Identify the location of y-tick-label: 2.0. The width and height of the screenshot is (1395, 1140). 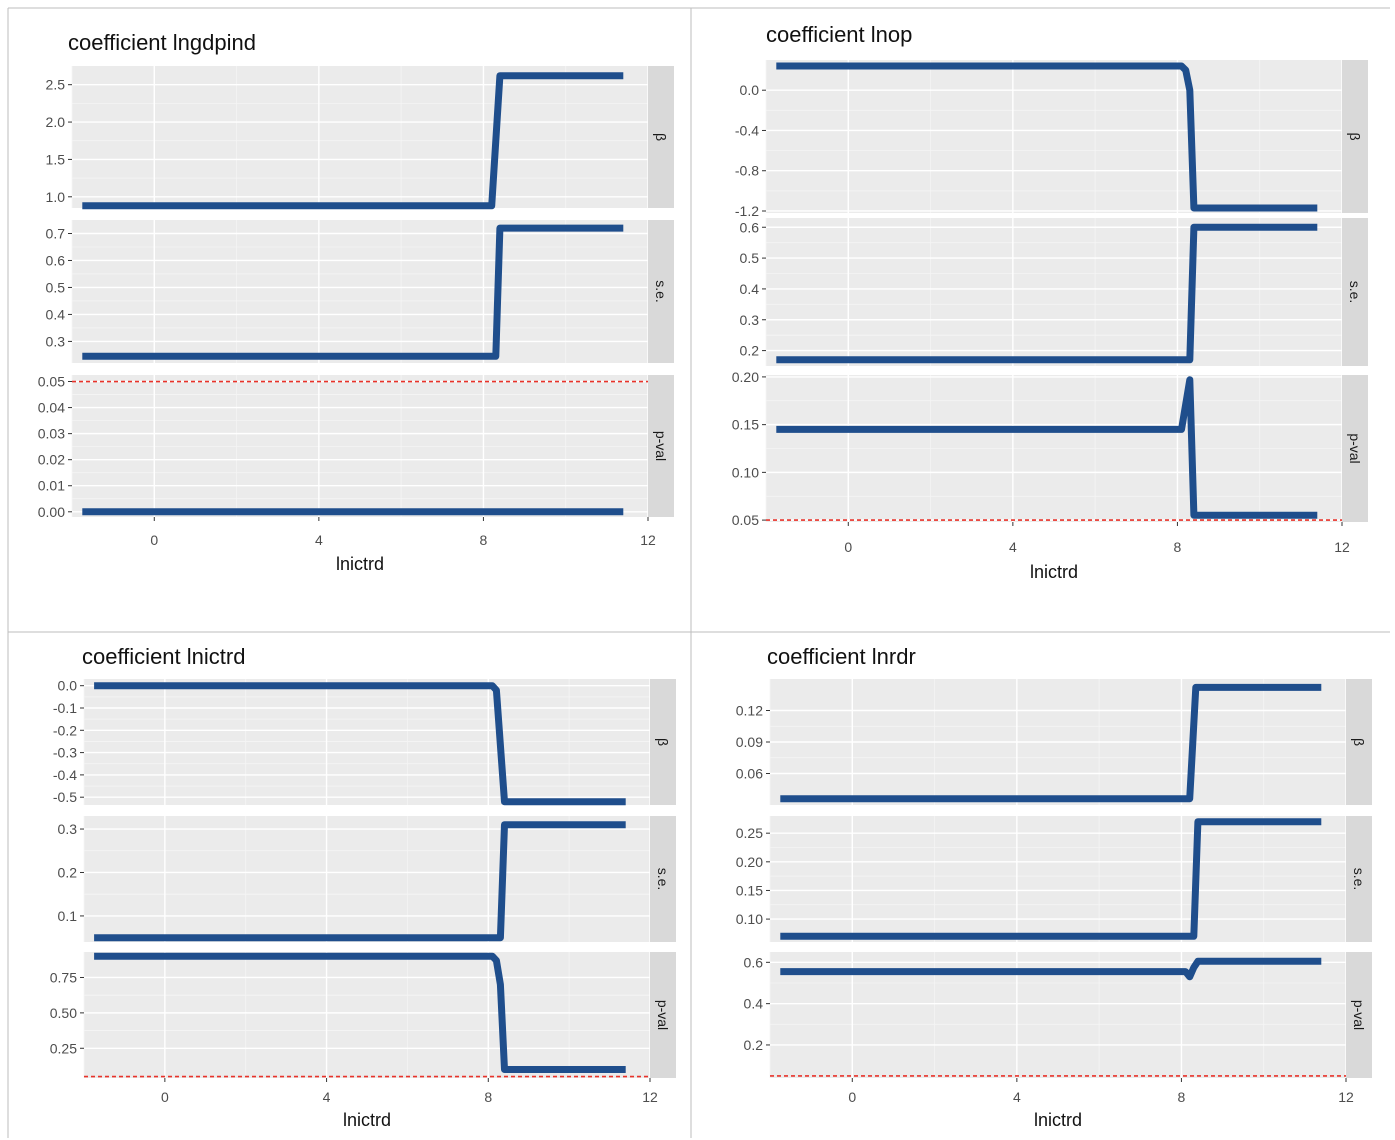
(56, 122).